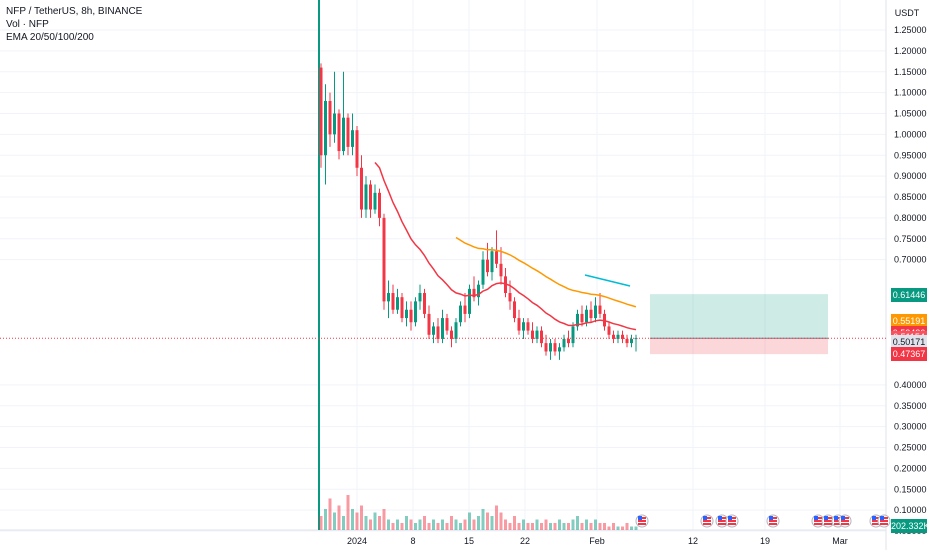  I want to click on price-tick-label: 0.40000, so click(910, 385).